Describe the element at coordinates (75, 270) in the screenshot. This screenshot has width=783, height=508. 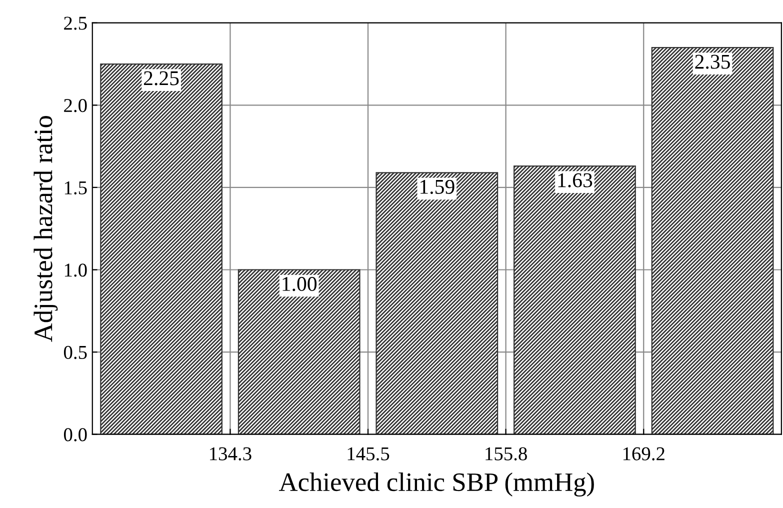
I see `y-tick-label: 1.0` at that location.